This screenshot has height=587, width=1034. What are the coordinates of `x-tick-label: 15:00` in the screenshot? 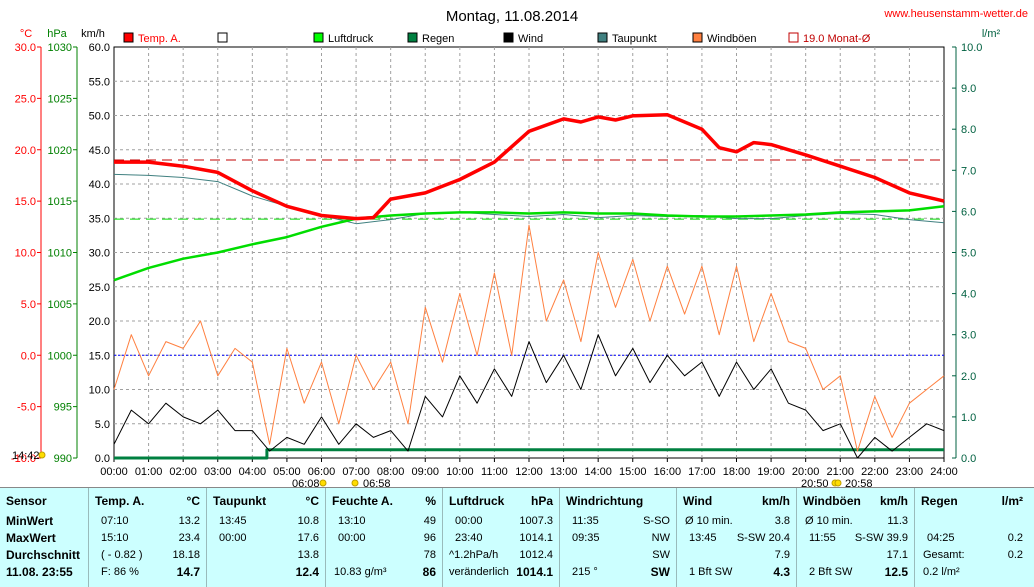 It's located at (633, 472).